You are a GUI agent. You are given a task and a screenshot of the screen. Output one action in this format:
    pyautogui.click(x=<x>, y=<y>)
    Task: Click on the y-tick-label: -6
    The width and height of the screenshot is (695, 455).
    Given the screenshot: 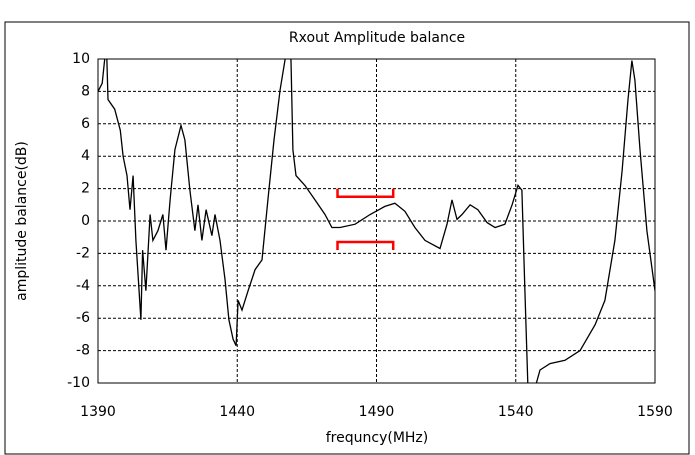 What is the action you would take?
    pyautogui.click(x=83, y=318)
    